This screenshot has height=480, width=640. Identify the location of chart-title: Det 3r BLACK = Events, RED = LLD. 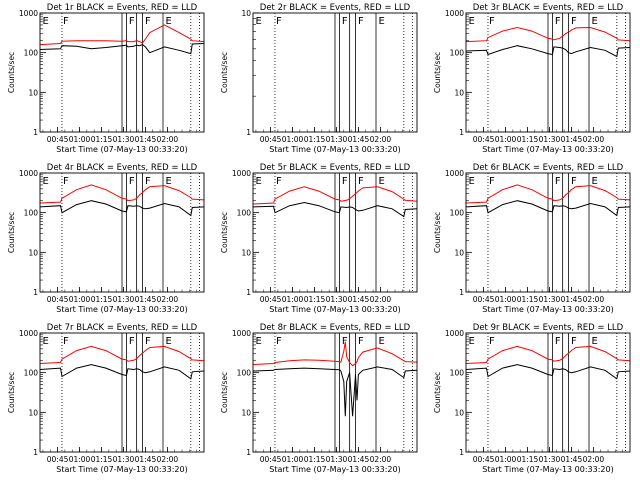
(548, 8).